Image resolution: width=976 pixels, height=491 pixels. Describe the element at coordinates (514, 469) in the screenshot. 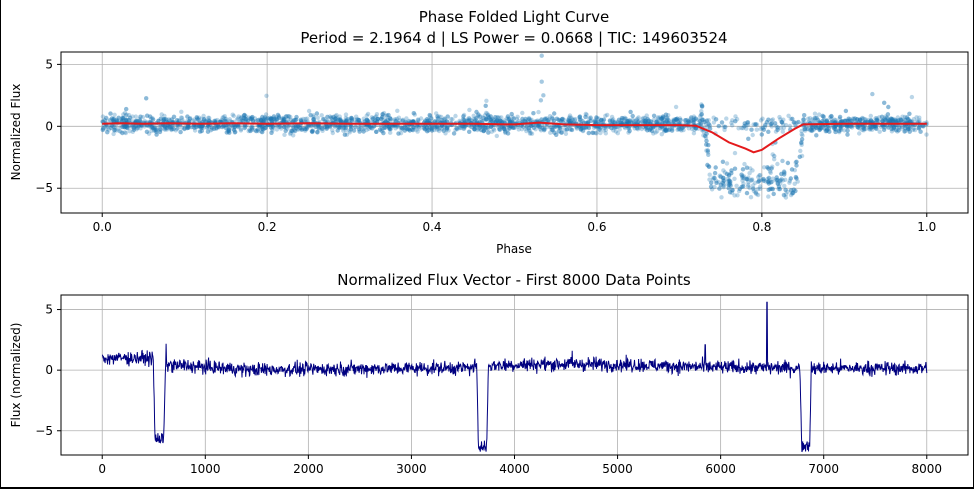

I see `bottom-xtick-label: 4000` at that location.